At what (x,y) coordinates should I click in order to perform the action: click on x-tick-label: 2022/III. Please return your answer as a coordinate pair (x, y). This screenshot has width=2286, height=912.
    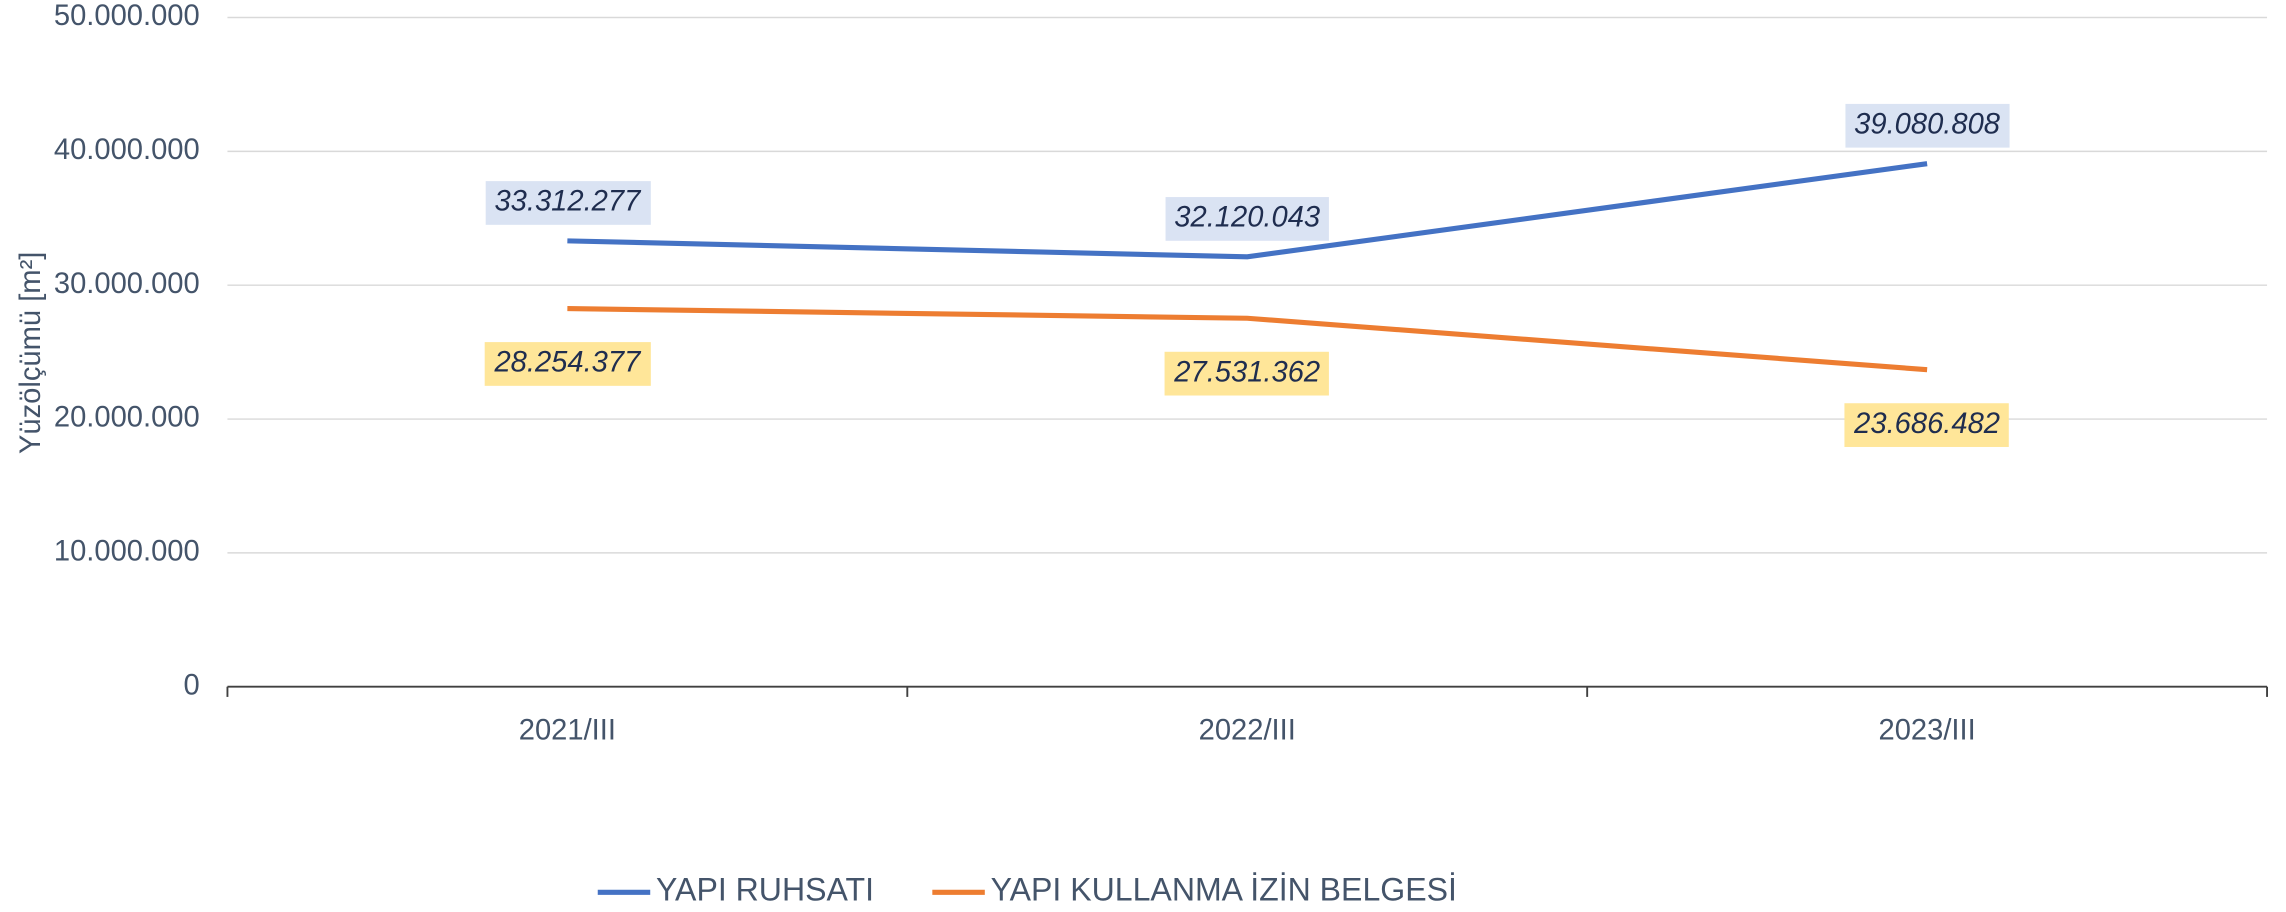
    Looking at the image, I should click on (1247, 731).